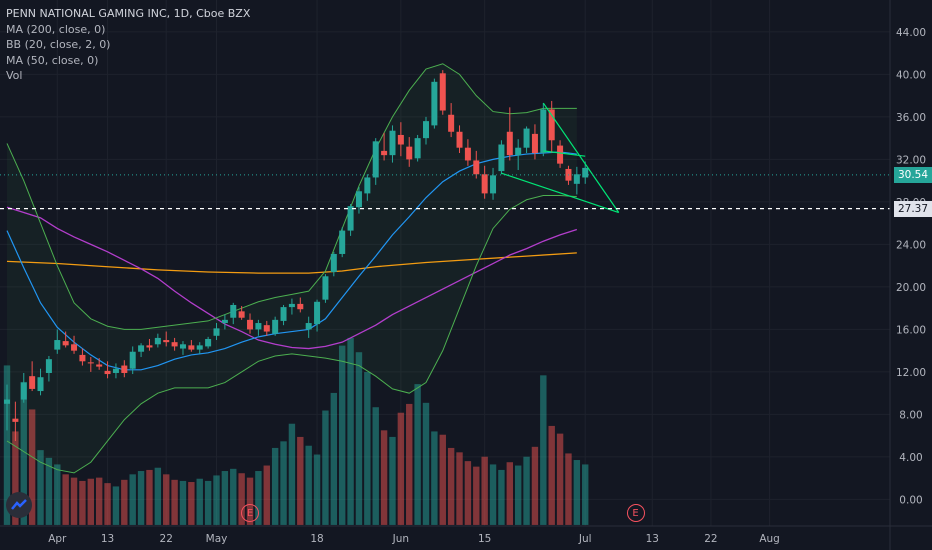 This screenshot has width=932, height=550. I want to click on legend-ma50: MA (50, close, 0), so click(52, 60).